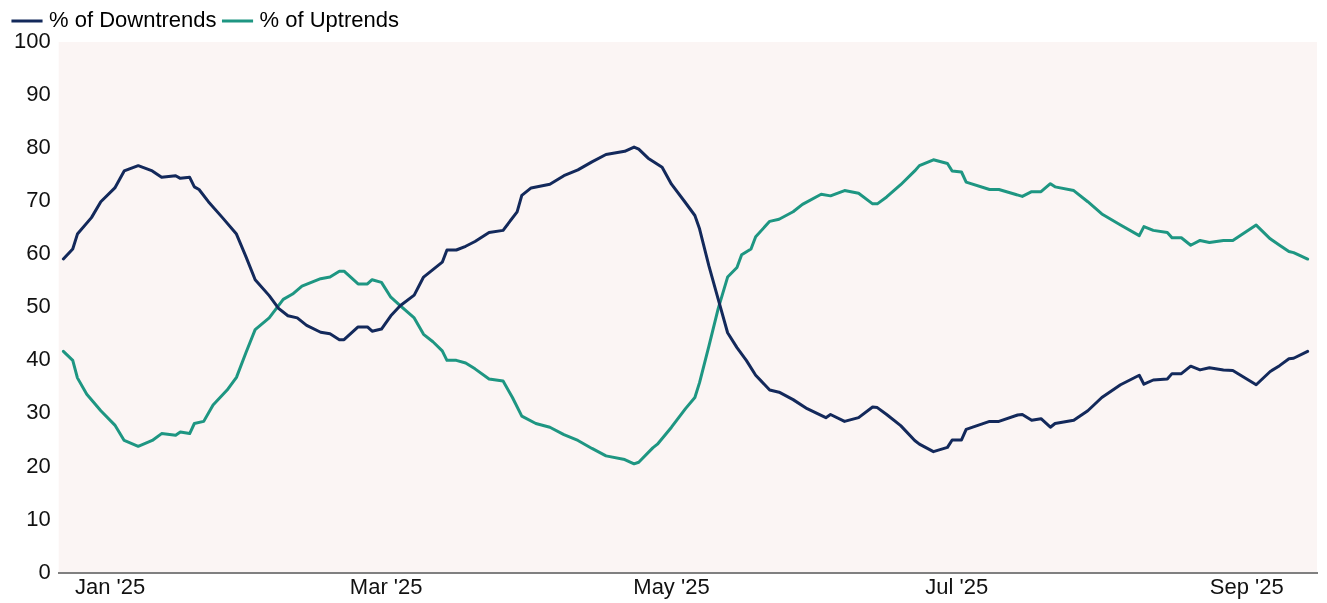 This screenshot has height=603, width=1327. I want to click on x-tick-label: Mar '25, so click(386, 586).